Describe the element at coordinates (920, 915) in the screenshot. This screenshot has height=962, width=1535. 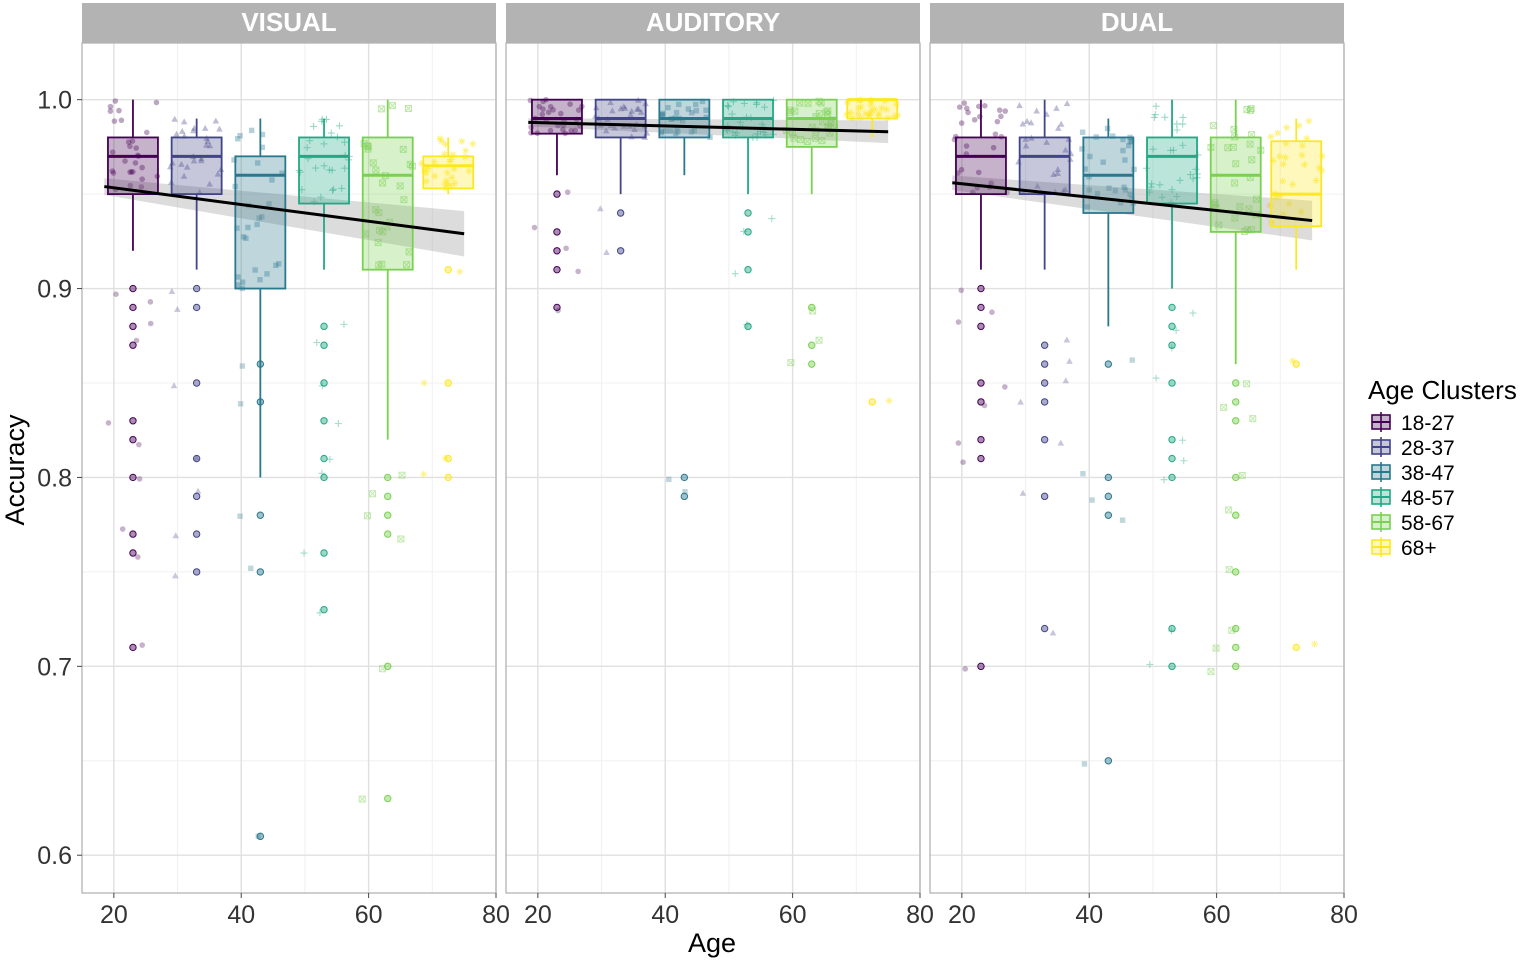
I see `x-tick-label: 80` at that location.